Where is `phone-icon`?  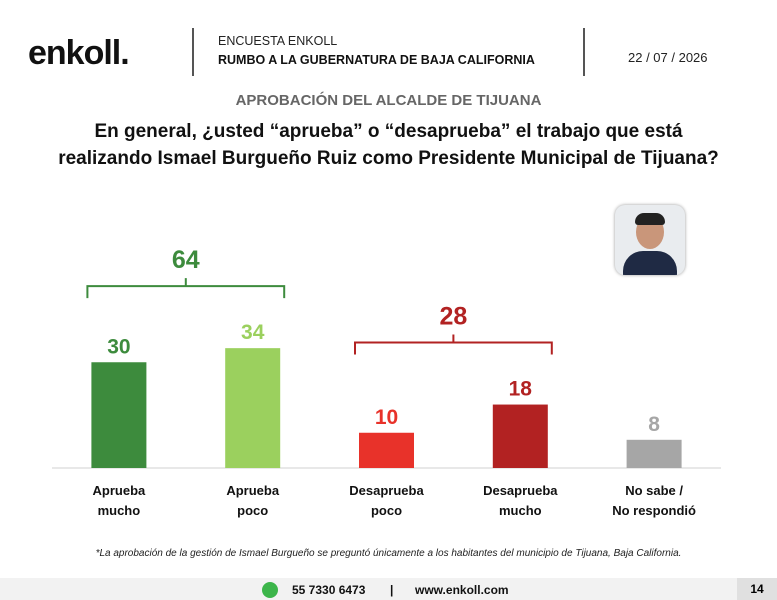 phone-icon is located at coordinates (270, 590).